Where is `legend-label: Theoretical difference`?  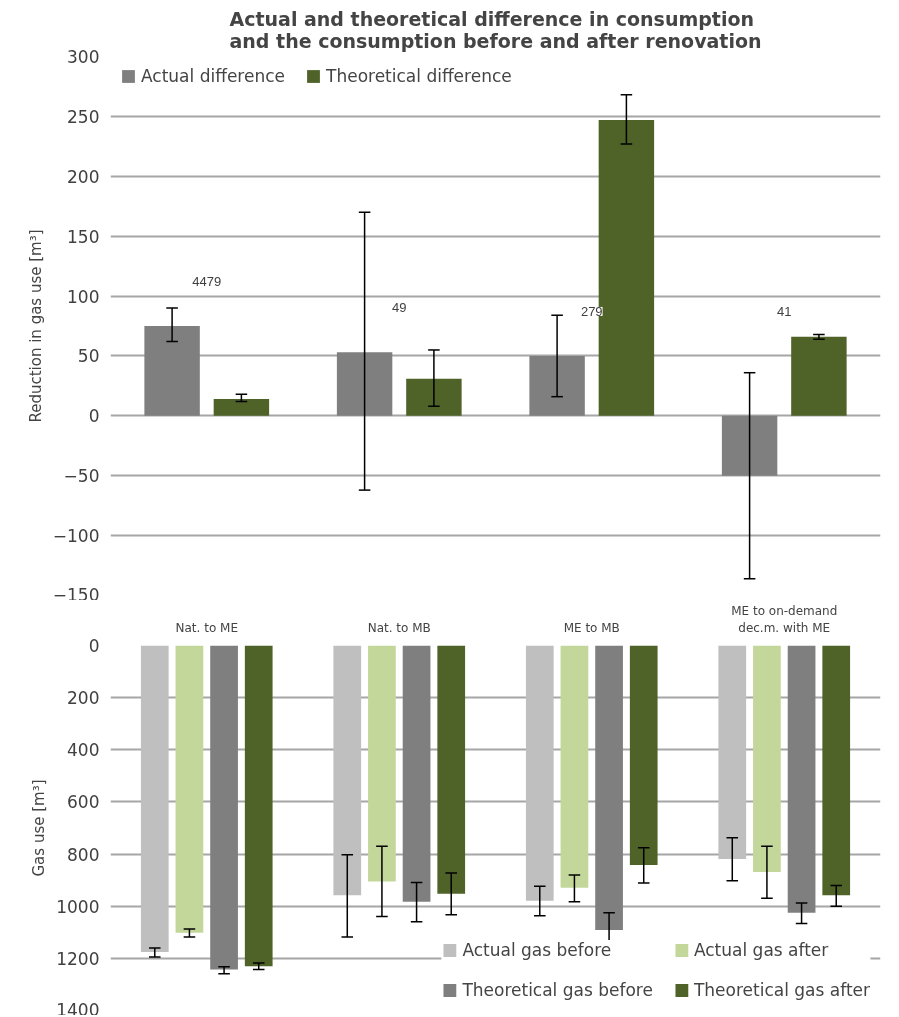
legend-label: Theoretical difference is located at coordinates (419, 76).